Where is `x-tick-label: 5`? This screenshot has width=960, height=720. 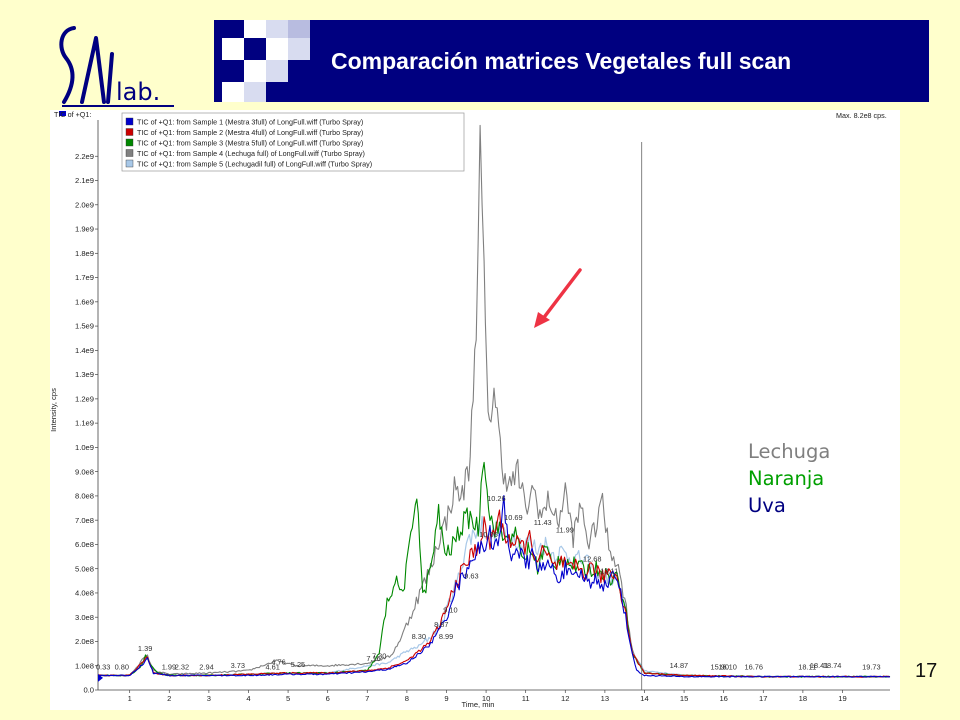
x-tick-label: 5 is located at coordinates (288, 698).